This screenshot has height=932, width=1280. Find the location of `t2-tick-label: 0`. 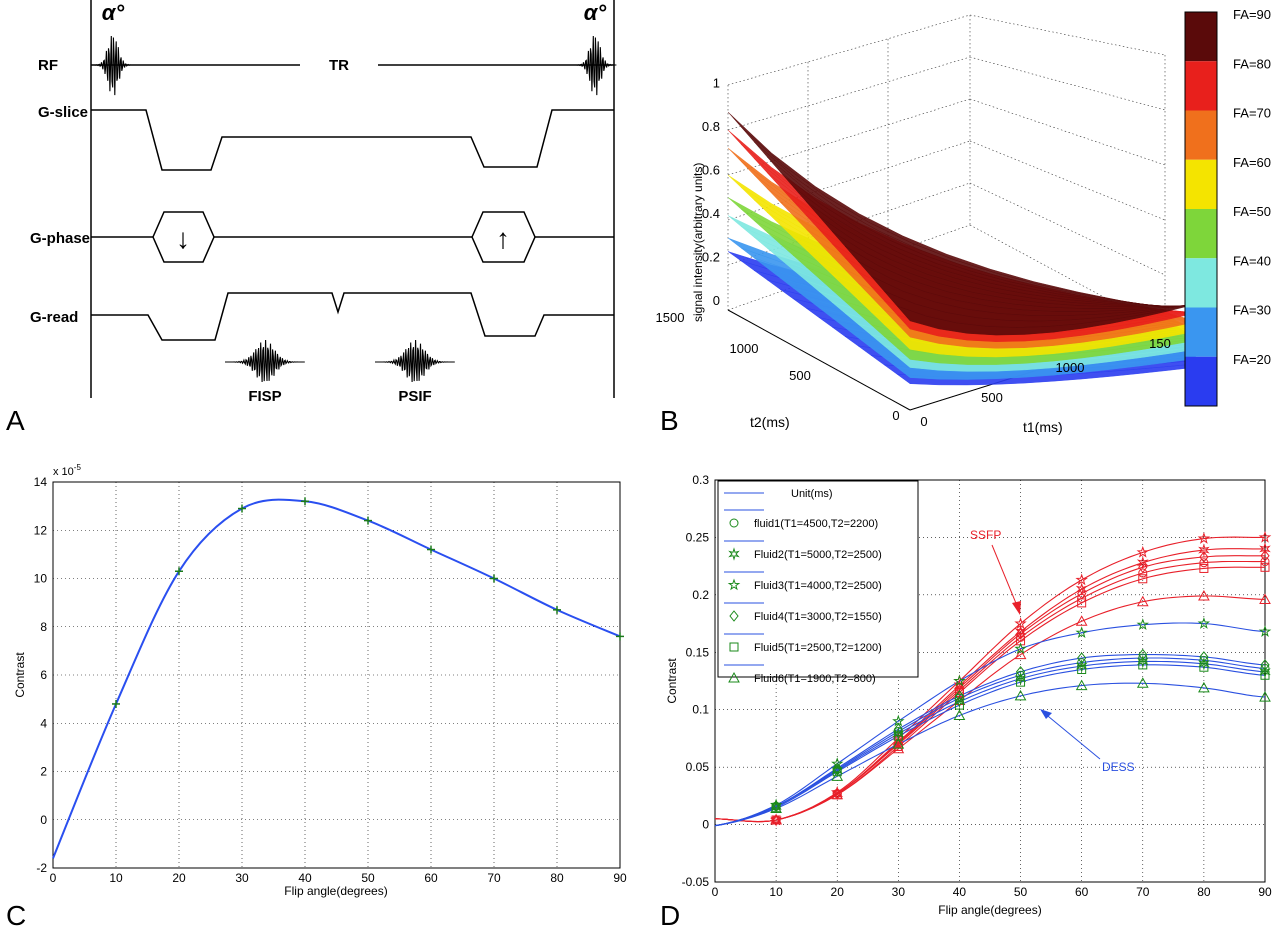

t2-tick-label: 0 is located at coordinates (895, 415).